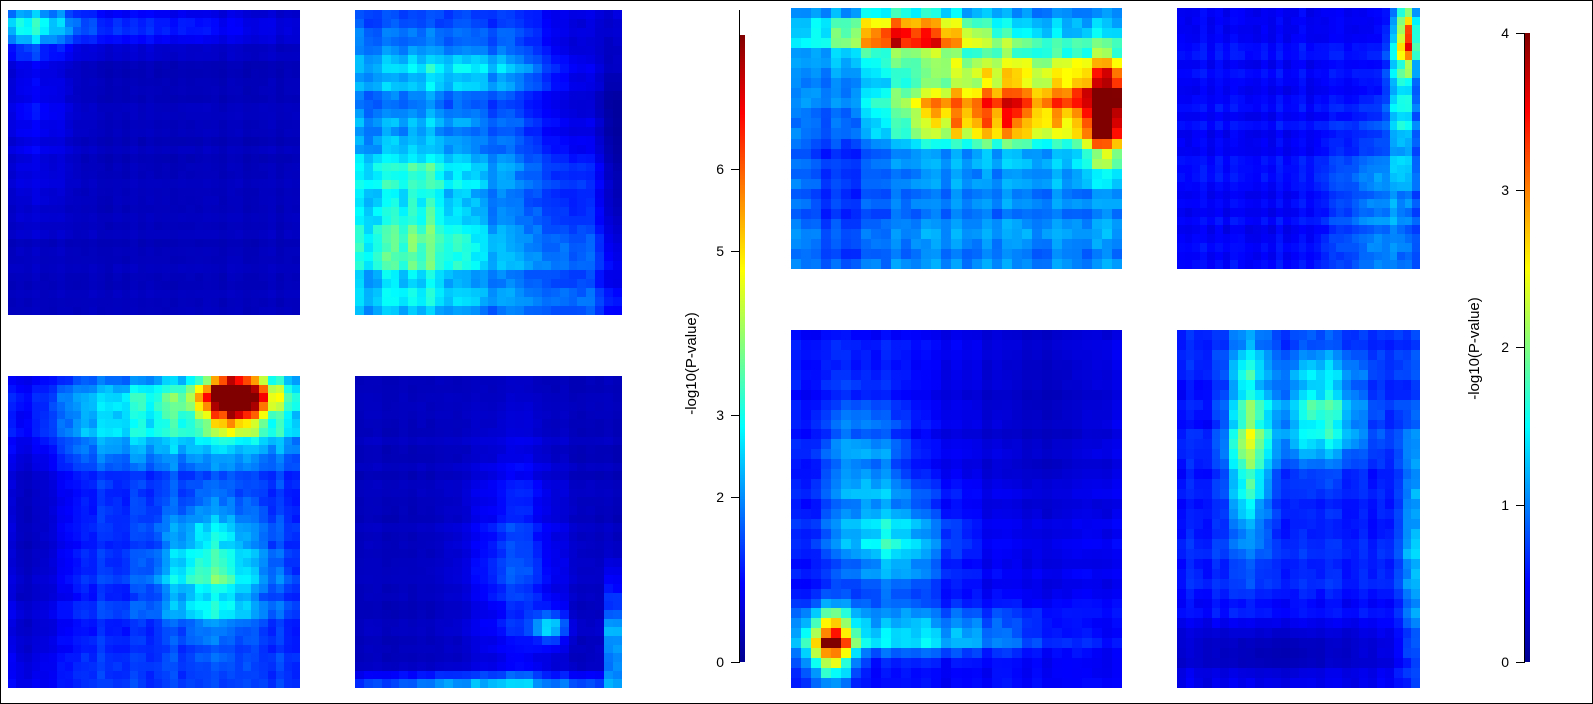 The height and width of the screenshot is (704, 1593). Describe the element at coordinates (1298, 138) in the screenshot. I see `heatmap-p6` at that location.